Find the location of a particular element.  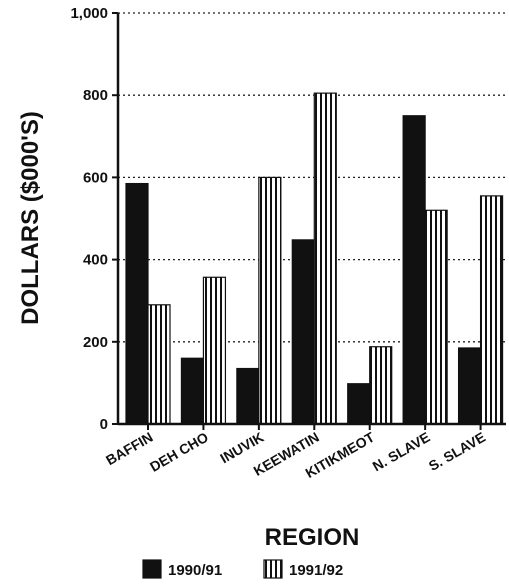

y-tick-label: 800 is located at coordinates (95, 95).